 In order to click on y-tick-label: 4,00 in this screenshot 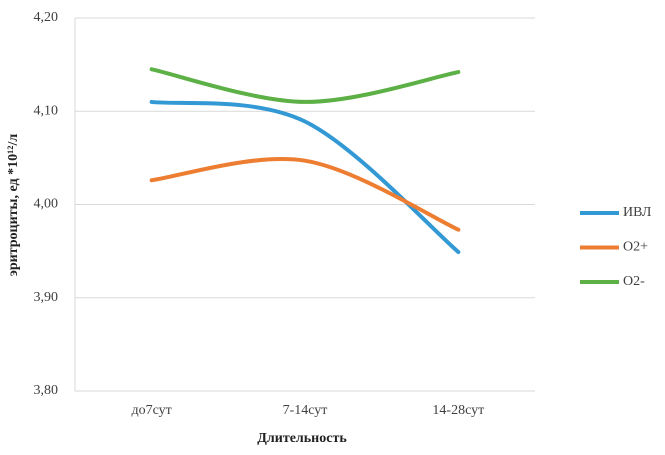, I will do `click(46, 204)`.